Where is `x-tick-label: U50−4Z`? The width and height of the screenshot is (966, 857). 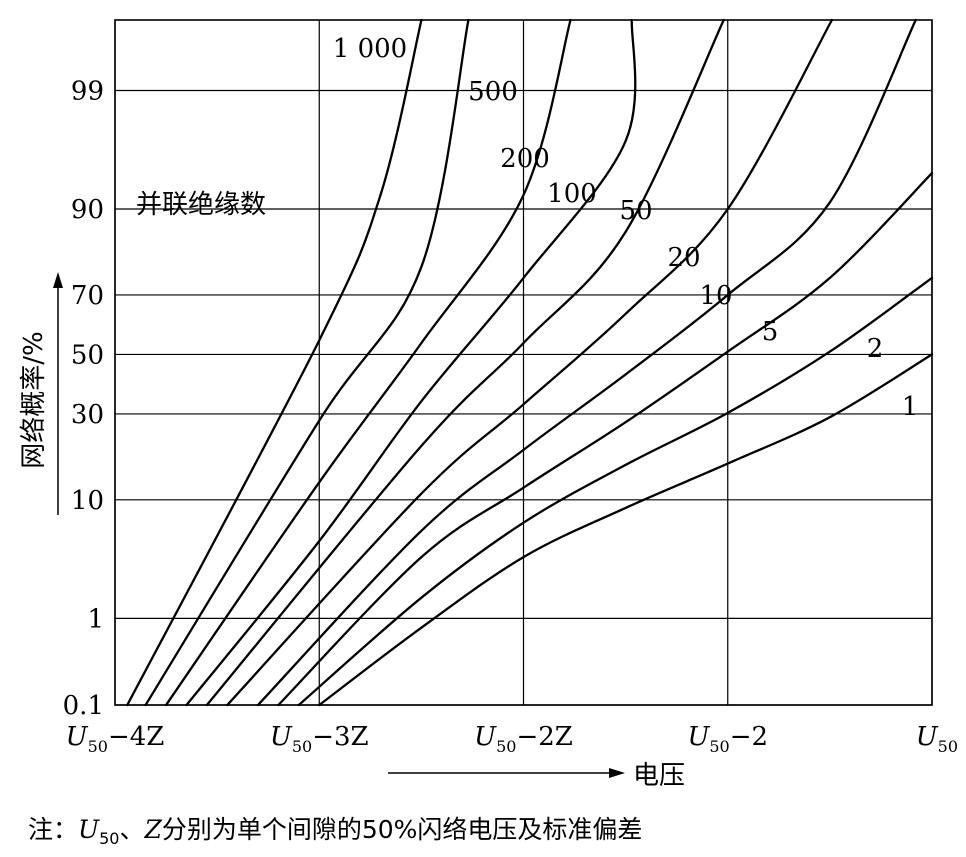
x-tick-label: U50−4Z is located at coordinates (115, 739).